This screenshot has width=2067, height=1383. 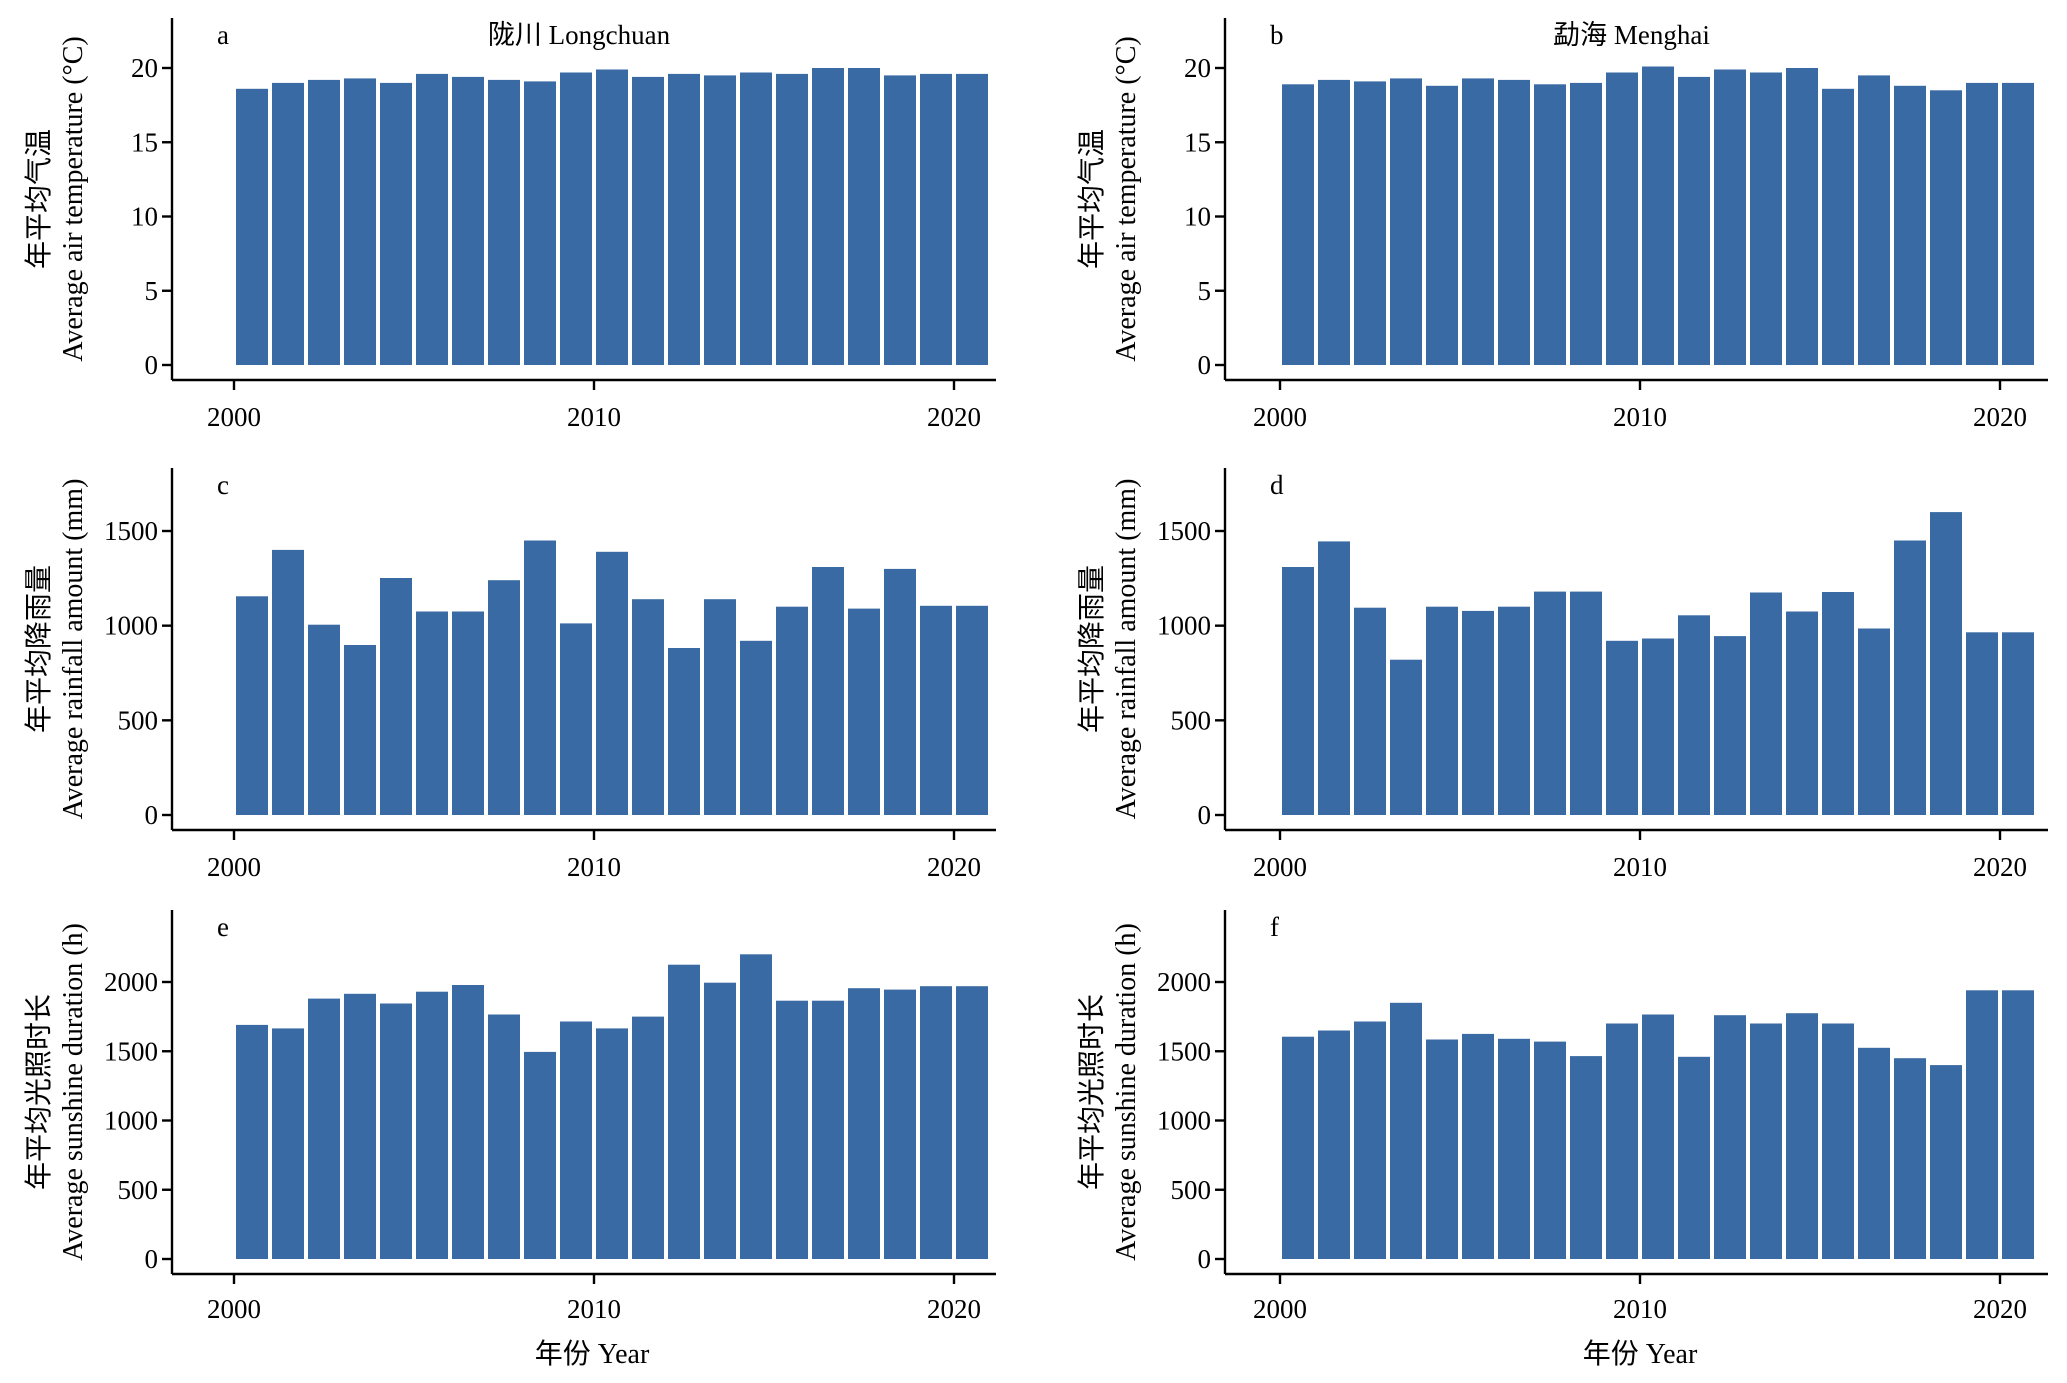 I want to click on bar-f-2020, so click(x=2018, y=1124).